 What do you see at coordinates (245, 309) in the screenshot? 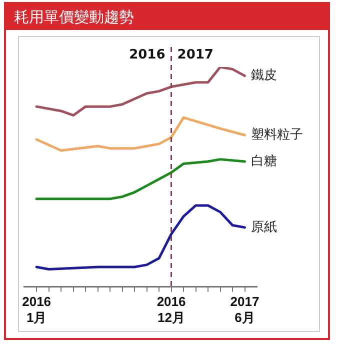
I see `x-tick-label: 2017 6月` at bounding box center [245, 309].